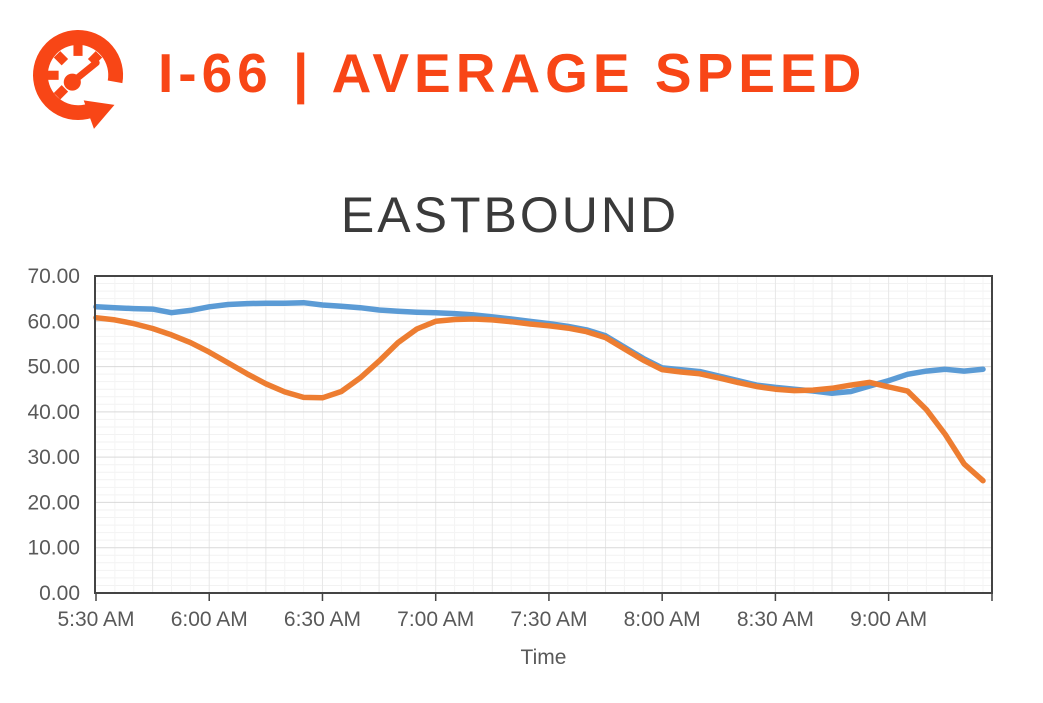 This screenshot has height=703, width=1043. What do you see at coordinates (543, 657) in the screenshot?
I see `x-axis-title: Time` at bounding box center [543, 657].